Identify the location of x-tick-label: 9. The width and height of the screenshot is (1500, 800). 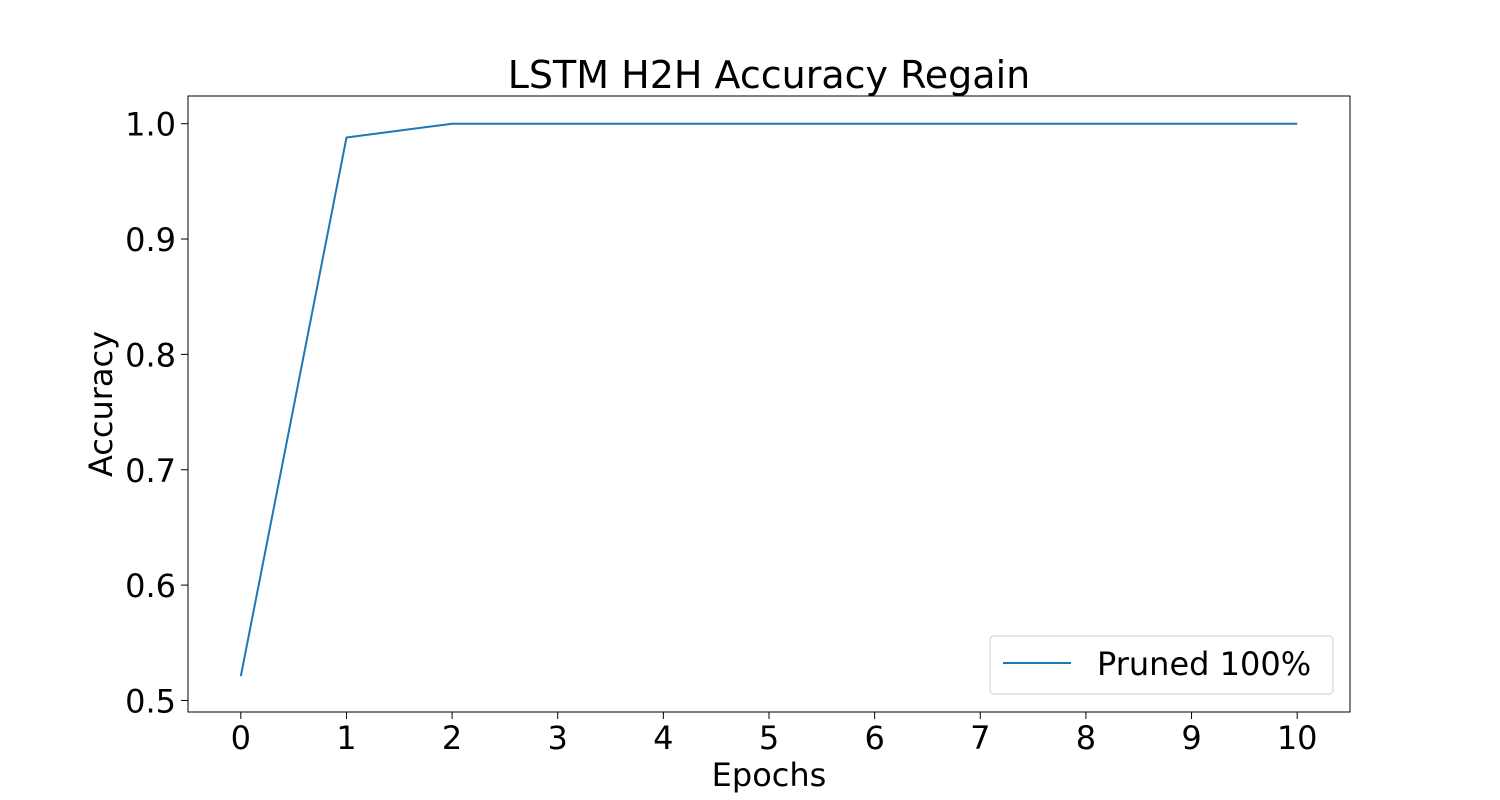
(1191, 738).